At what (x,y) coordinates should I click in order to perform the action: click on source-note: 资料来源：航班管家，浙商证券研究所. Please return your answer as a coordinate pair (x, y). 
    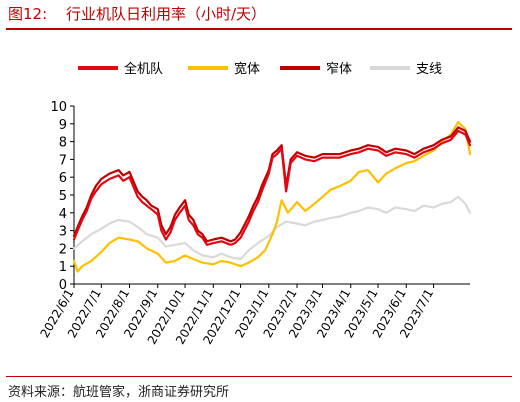
    Looking at the image, I should click on (119, 392).